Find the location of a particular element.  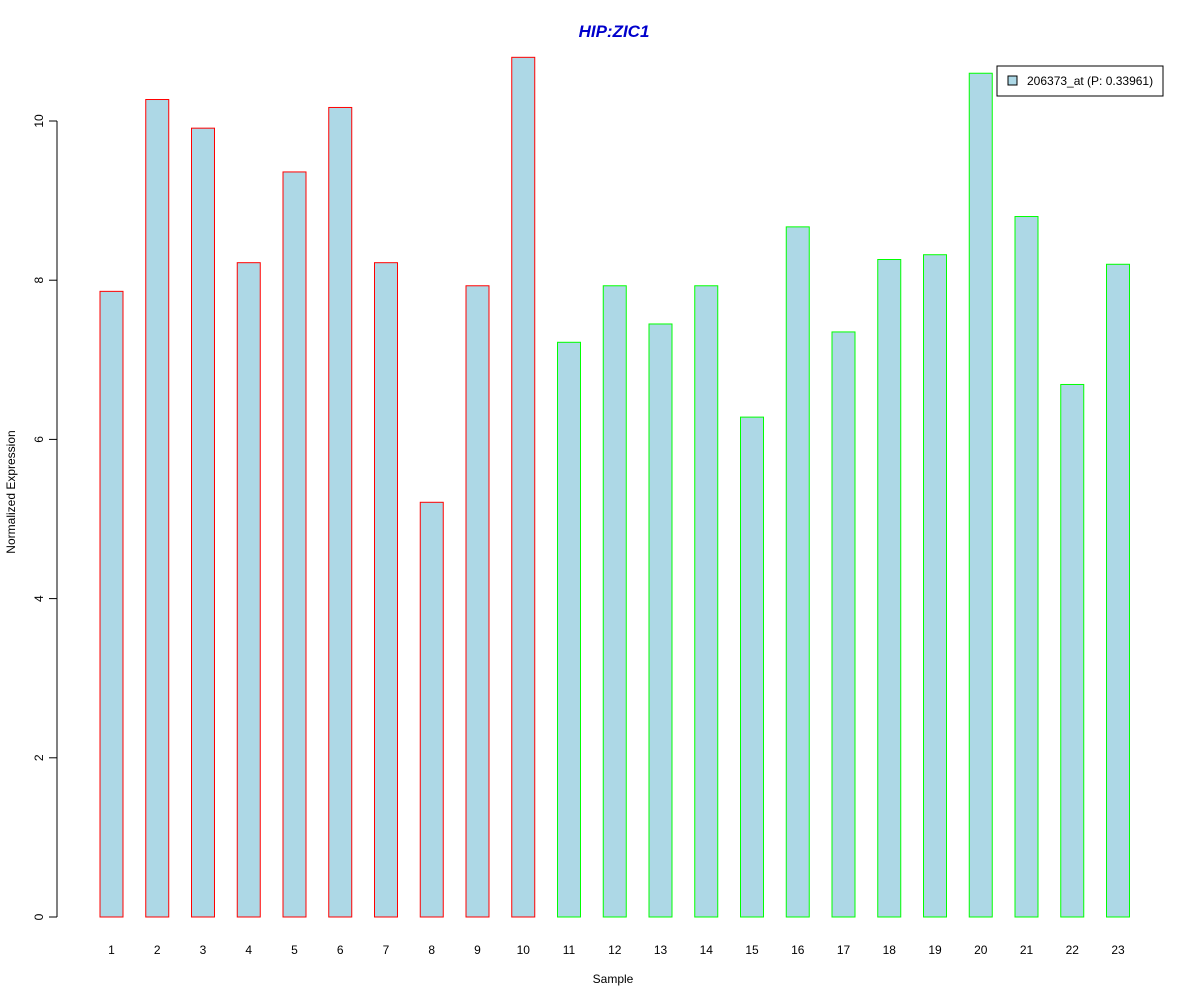

x-tick-label: 4 is located at coordinates (248, 950).